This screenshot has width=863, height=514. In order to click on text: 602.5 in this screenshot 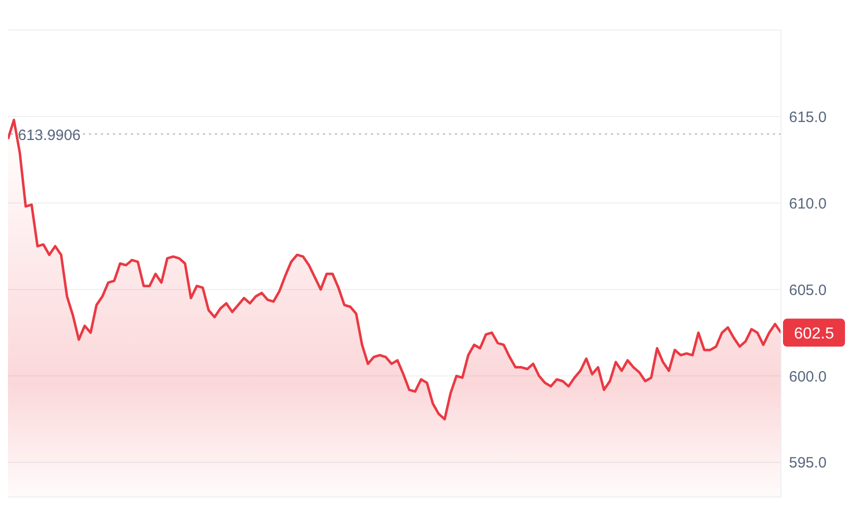, I will do `click(814, 334)`.